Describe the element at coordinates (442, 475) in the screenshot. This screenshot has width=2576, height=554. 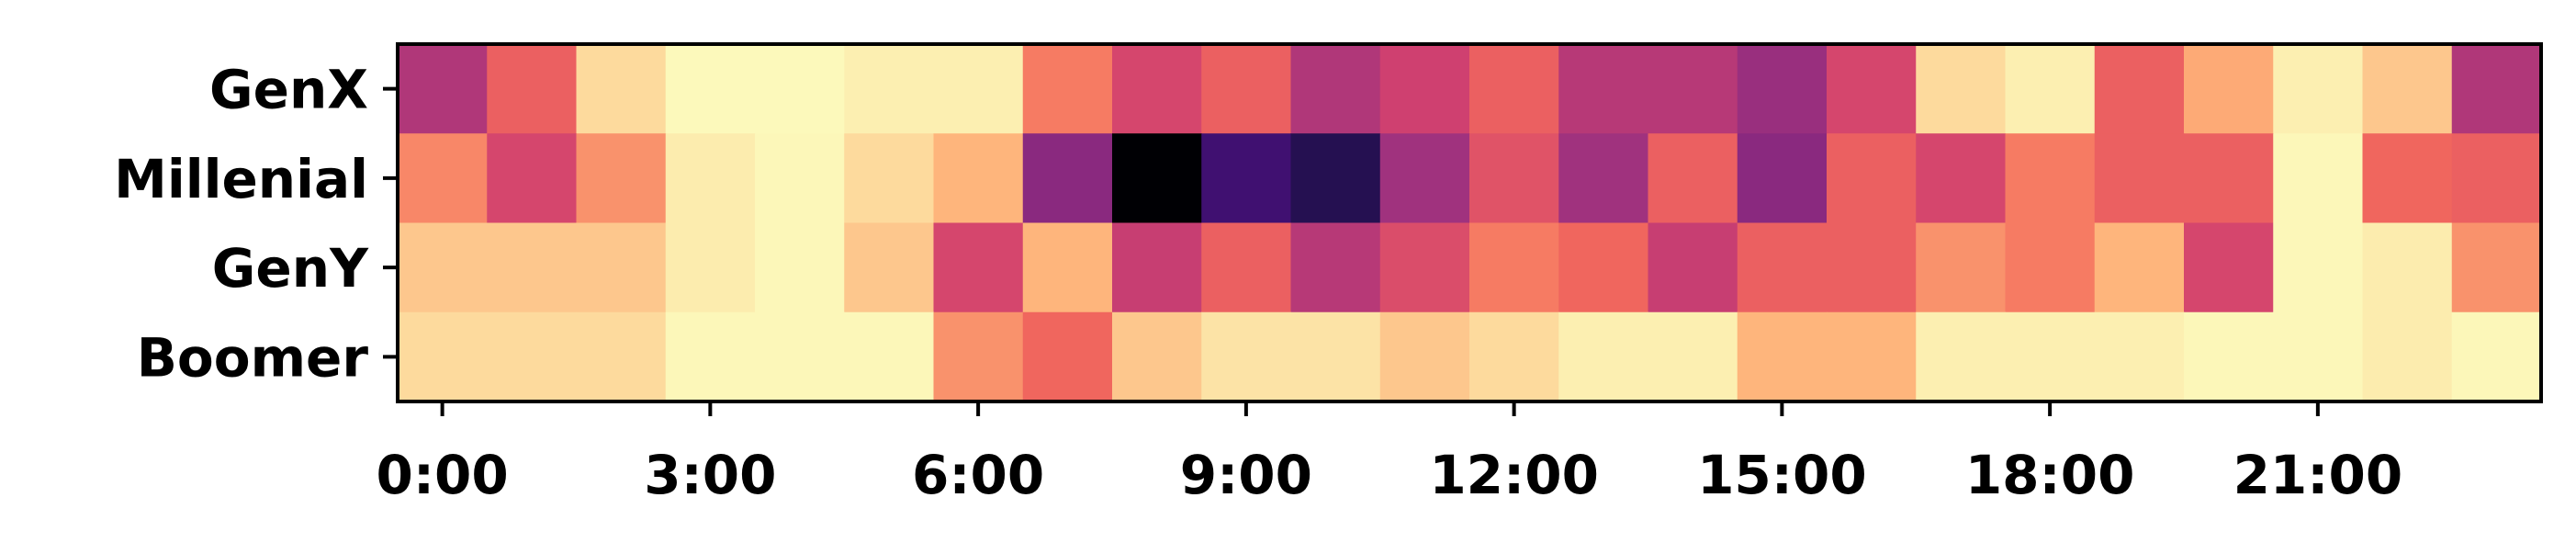
I see `x-tick-label: 0:00` at that location.